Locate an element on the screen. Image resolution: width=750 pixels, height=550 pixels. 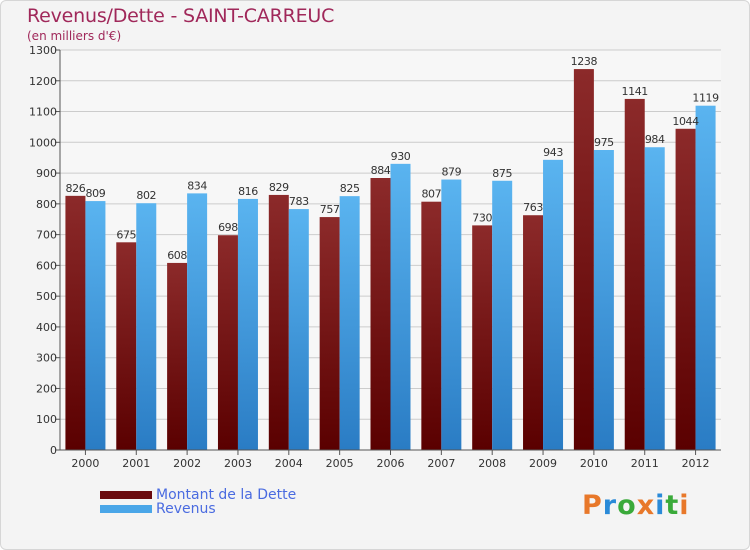
y-tick-label: 300 is located at coordinates (46, 358).